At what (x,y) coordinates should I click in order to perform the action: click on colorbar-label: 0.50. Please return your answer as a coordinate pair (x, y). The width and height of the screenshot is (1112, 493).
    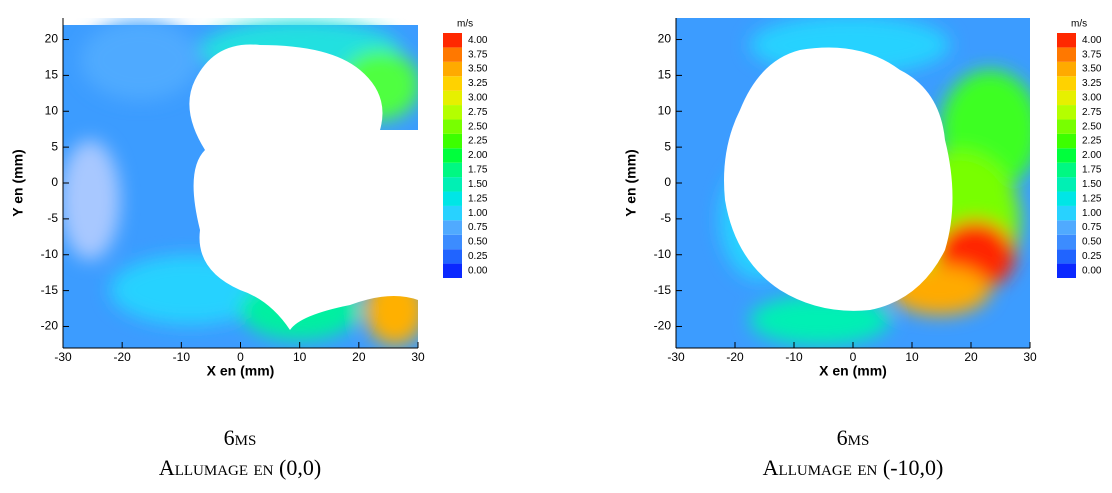
    Looking at the image, I should click on (478, 242).